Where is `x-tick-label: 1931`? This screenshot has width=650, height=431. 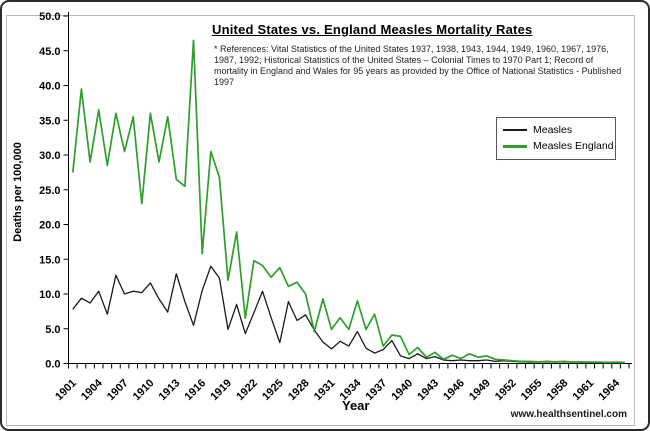 x-tick-label: 1931 is located at coordinates (325, 390).